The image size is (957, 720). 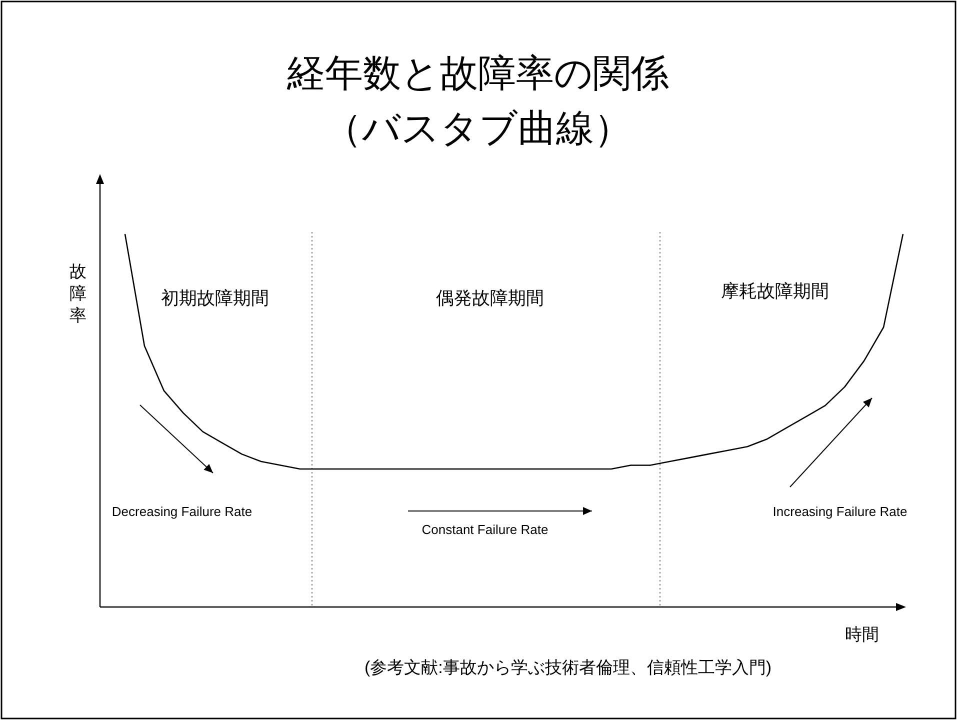 What do you see at coordinates (840, 511) in the screenshot?
I see `annotation: Increasing Failure Rate` at bounding box center [840, 511].